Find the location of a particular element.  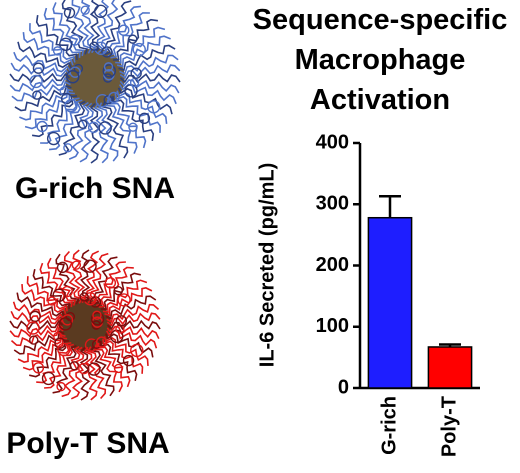

x-tick-label: G-rich is located at coordinates (389, 425).